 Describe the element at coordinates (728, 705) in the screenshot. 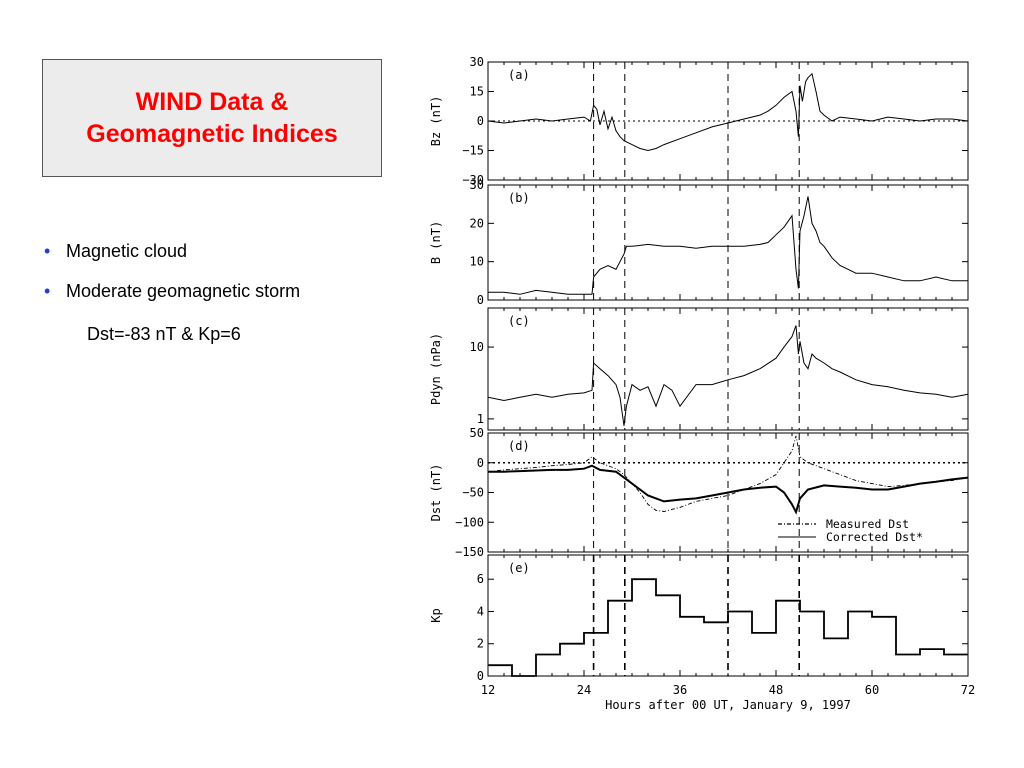

I see `x-axis-label: Hours after 00 UT, January 9, 1997` at that location.